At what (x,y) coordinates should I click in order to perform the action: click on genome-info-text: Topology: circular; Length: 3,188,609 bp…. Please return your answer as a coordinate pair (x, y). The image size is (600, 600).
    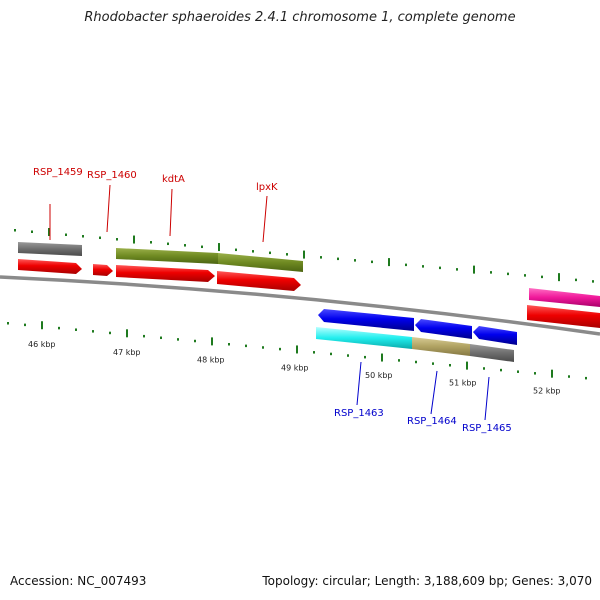
    Looking at the image, I should click on (427, 581).